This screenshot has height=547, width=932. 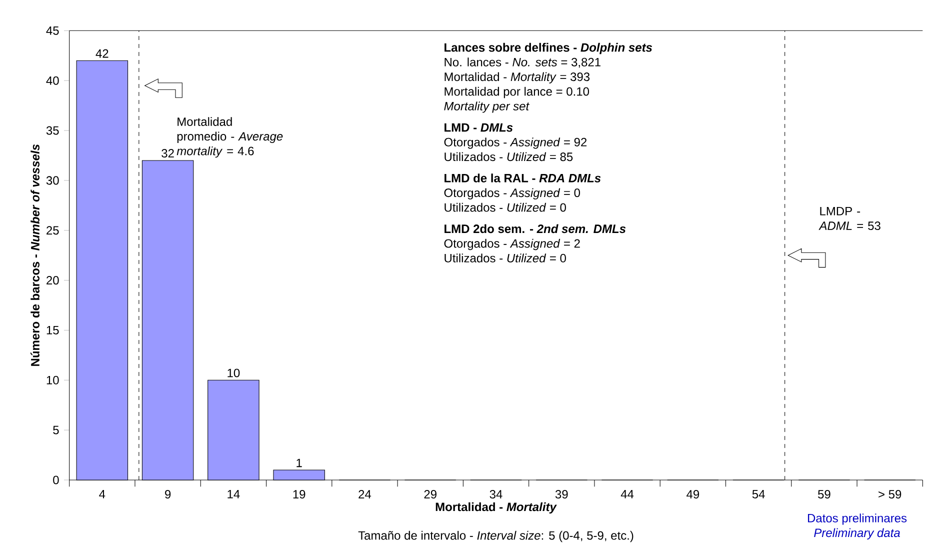 I want to click on x-tick-label: 4, so click(x=102, y=494).